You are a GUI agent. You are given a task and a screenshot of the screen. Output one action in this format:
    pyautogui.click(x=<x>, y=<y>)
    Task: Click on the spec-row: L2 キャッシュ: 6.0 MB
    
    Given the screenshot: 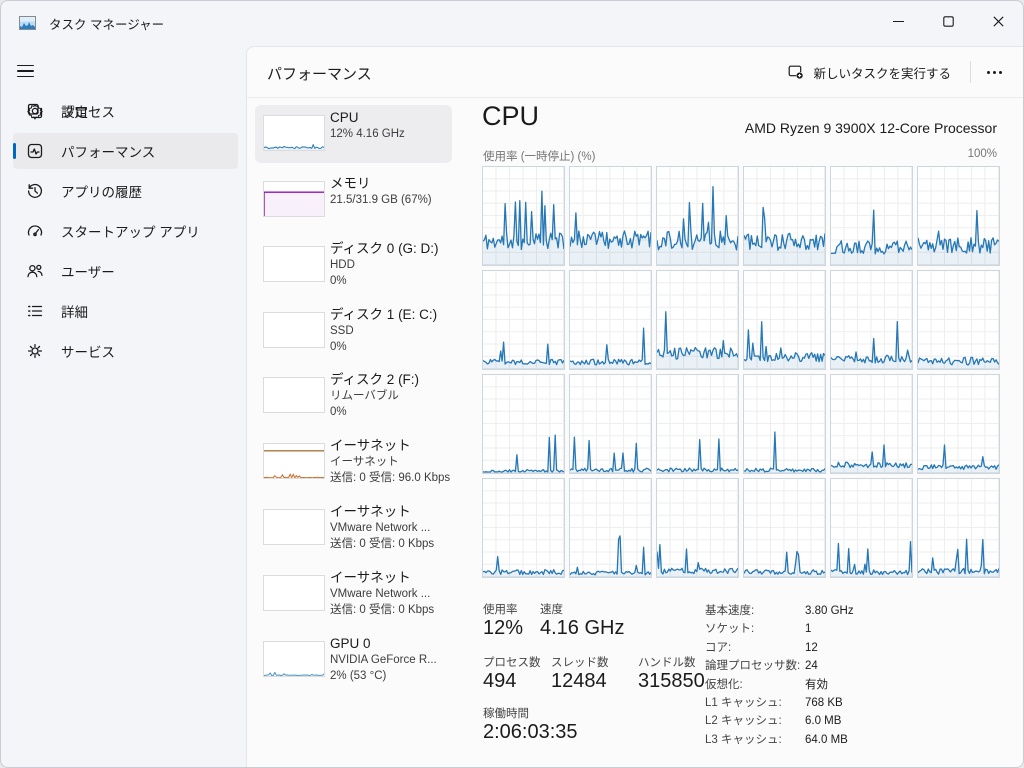 What is the action you would take?
    pyautogui.click(x=773, y=721)
    